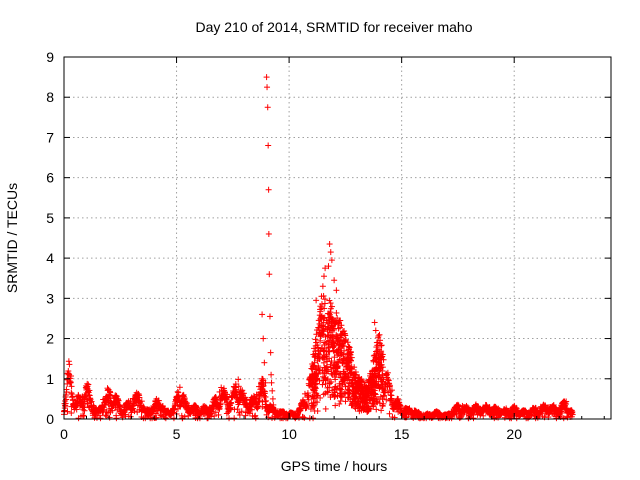 Image resolution: width=640 pixels, height=480 pixels. What do you see at coordinates (50, 97) in the screenshot?
I see `y-tick-label: 8` at bounding box center [50, 97].